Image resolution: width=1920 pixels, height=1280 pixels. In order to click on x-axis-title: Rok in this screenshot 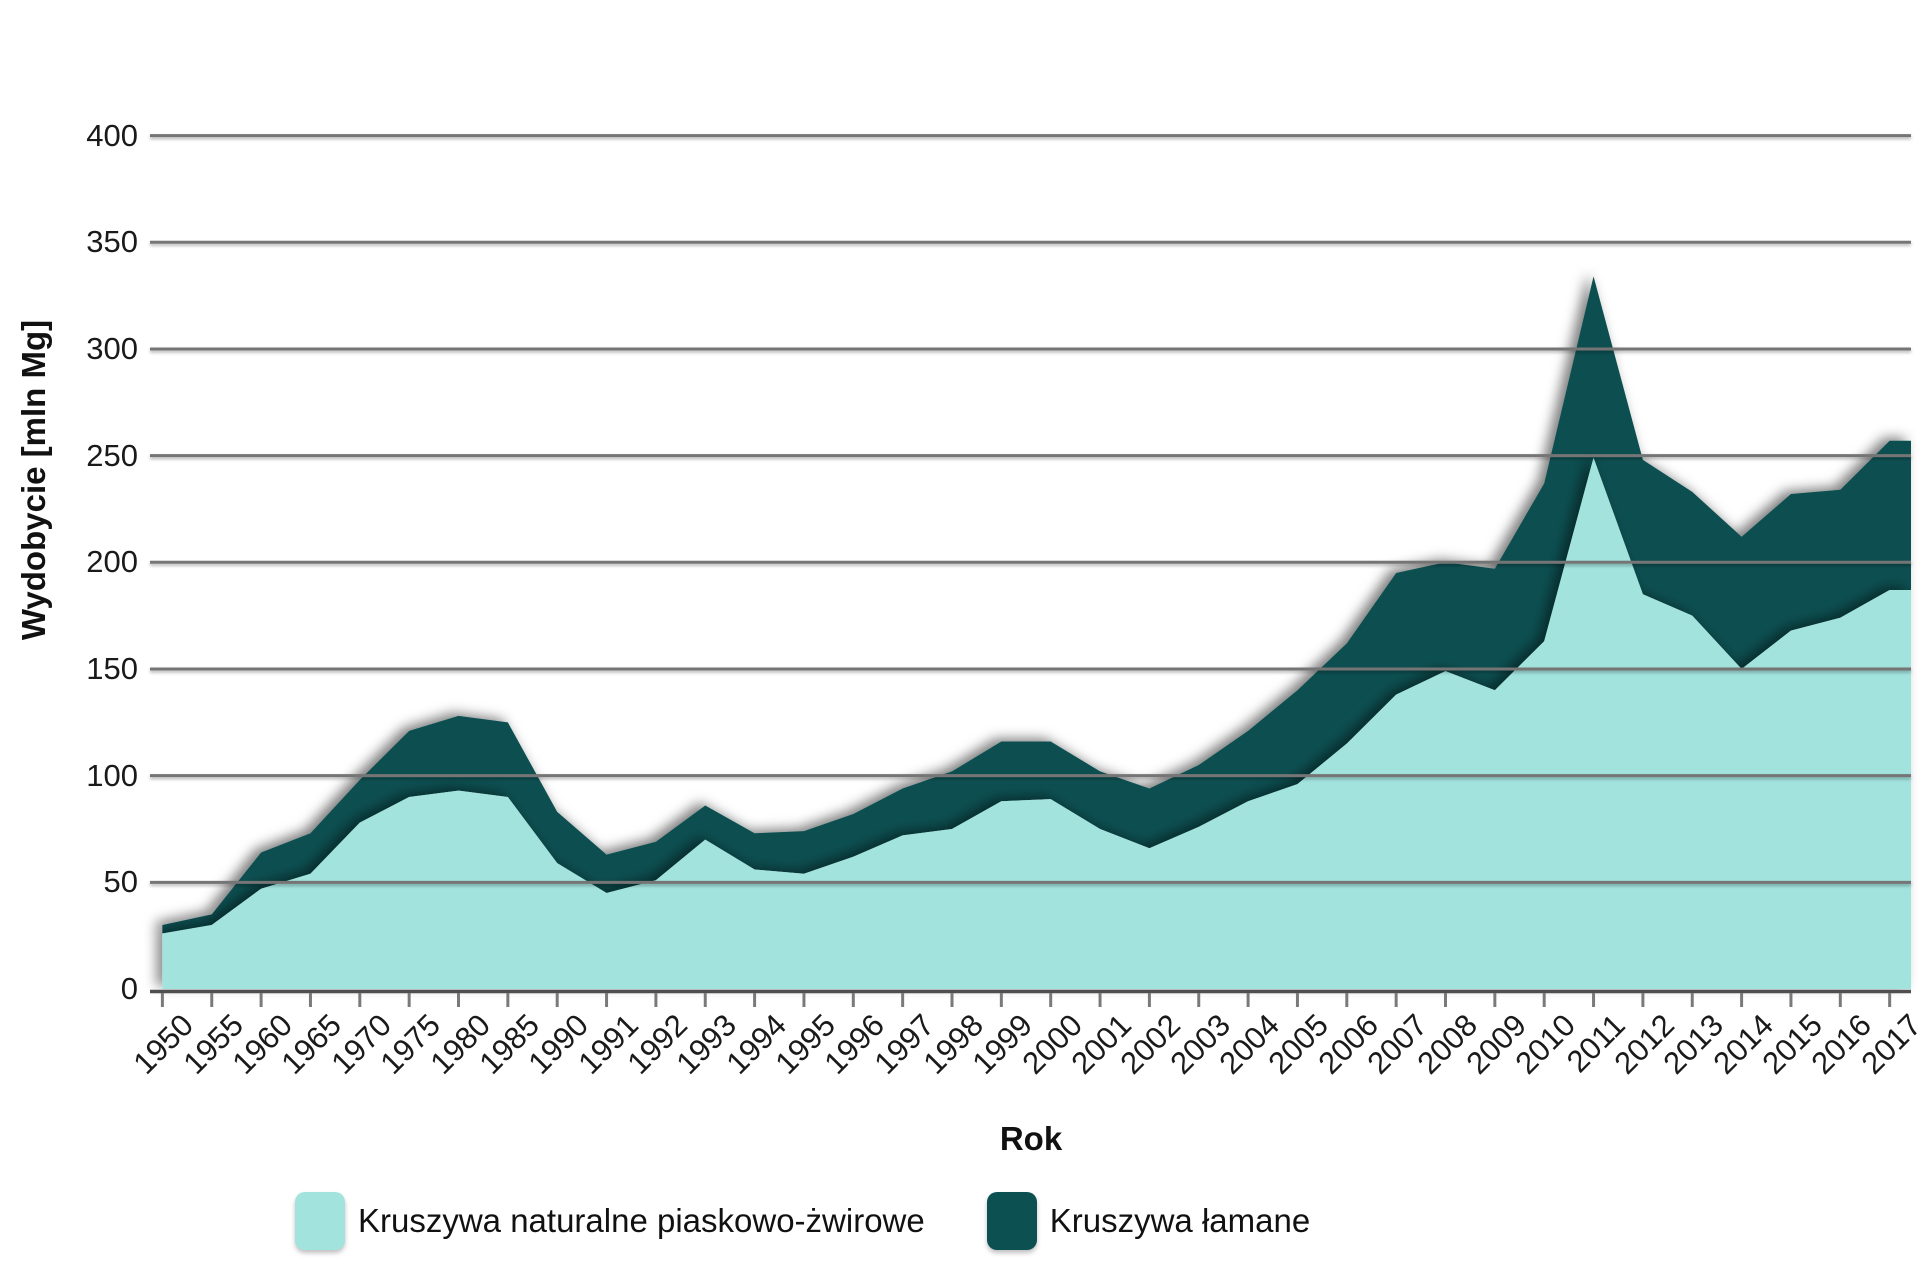, I will do `click(1031, 1138)`.